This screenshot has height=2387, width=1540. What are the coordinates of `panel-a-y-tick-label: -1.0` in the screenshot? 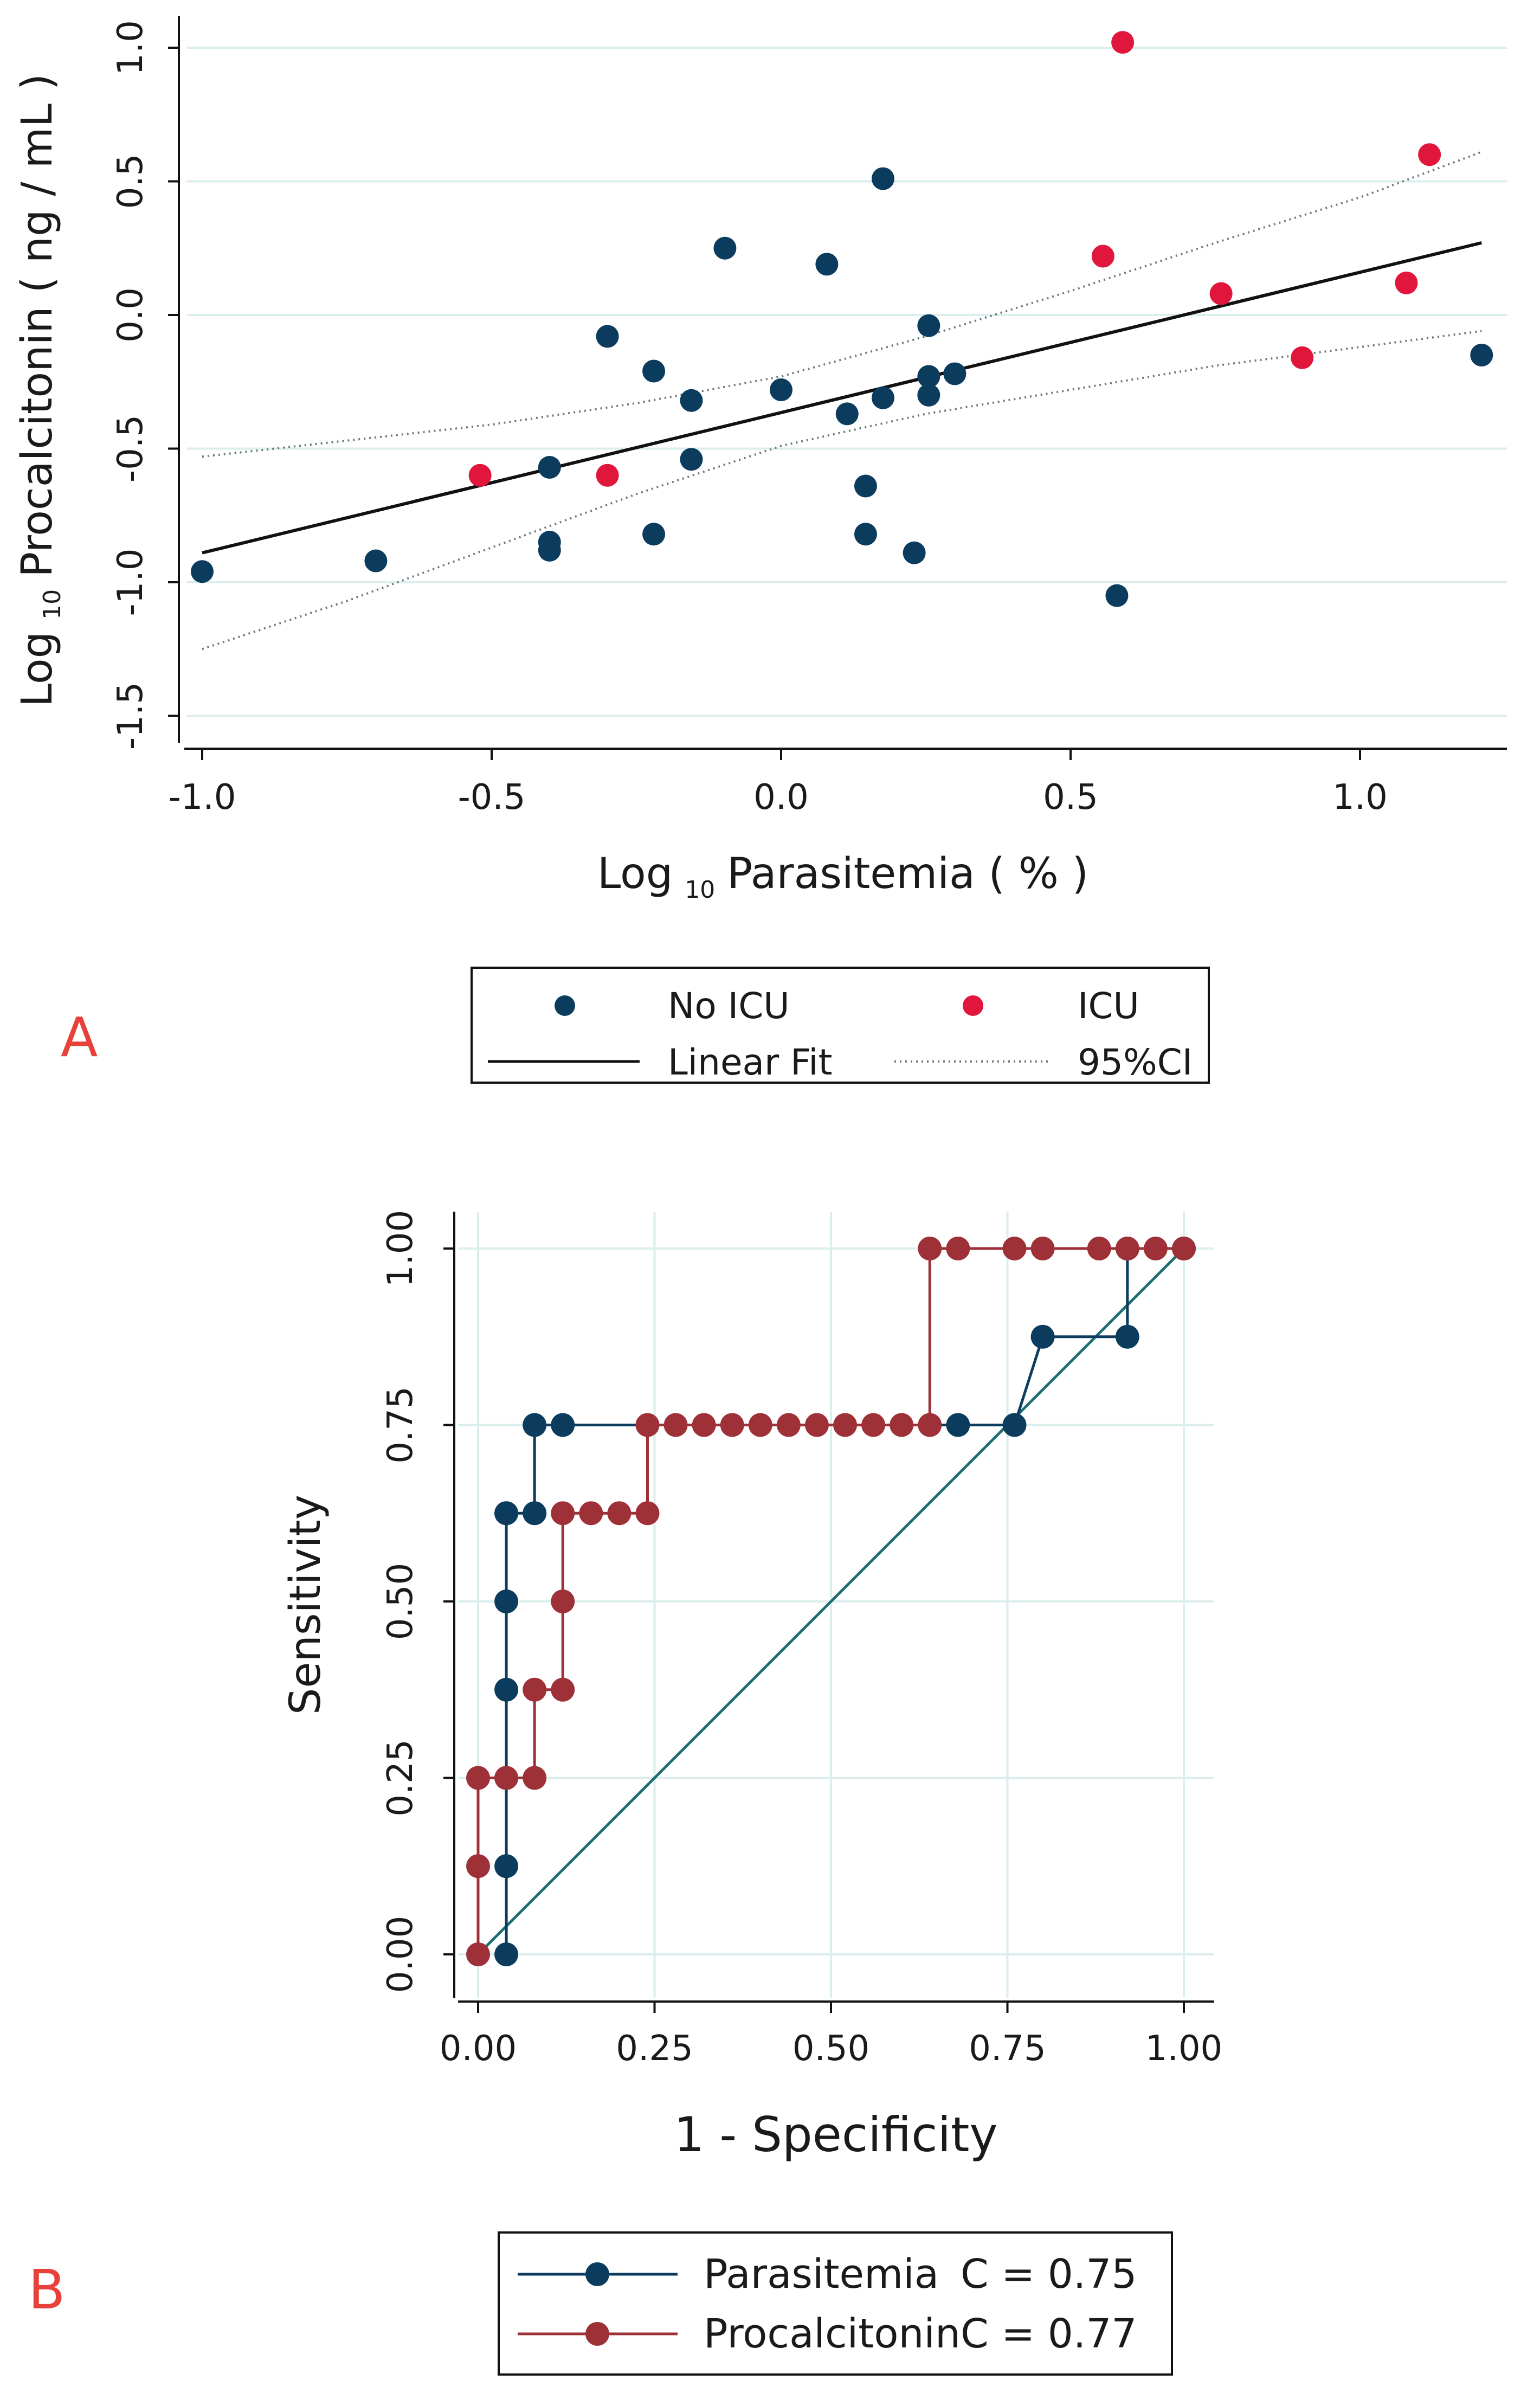 It's located at (131, 582).